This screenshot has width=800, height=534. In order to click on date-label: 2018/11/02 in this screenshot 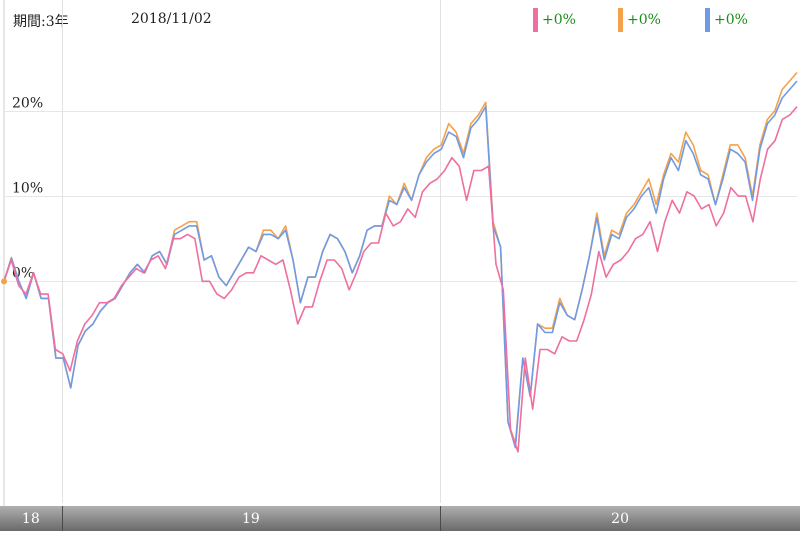, I will do `click(171, 19)`.